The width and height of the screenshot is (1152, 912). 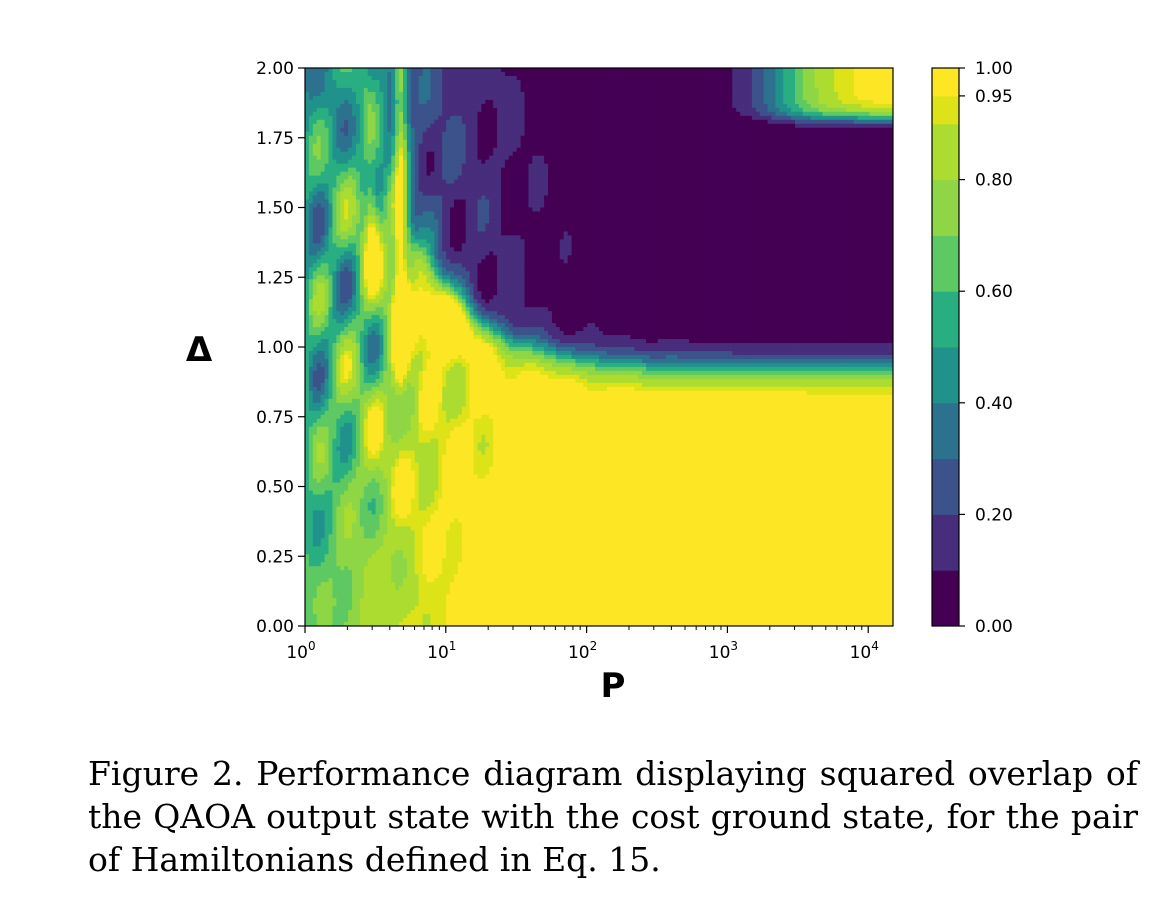 I want to click on x-tick-label: 10⁰, so click(x=300, y=651).